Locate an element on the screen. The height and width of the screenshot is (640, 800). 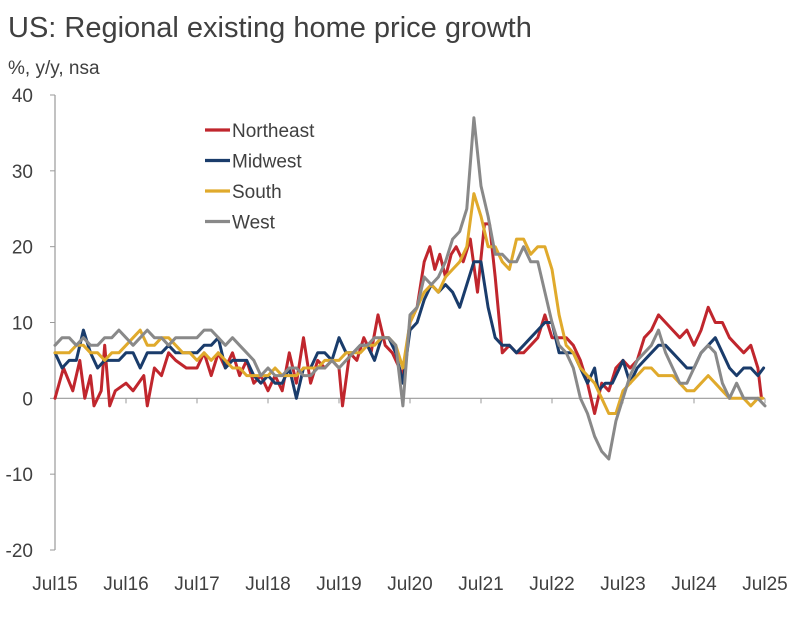
y-tick-label: 30 is located at coordinates (22, 172).